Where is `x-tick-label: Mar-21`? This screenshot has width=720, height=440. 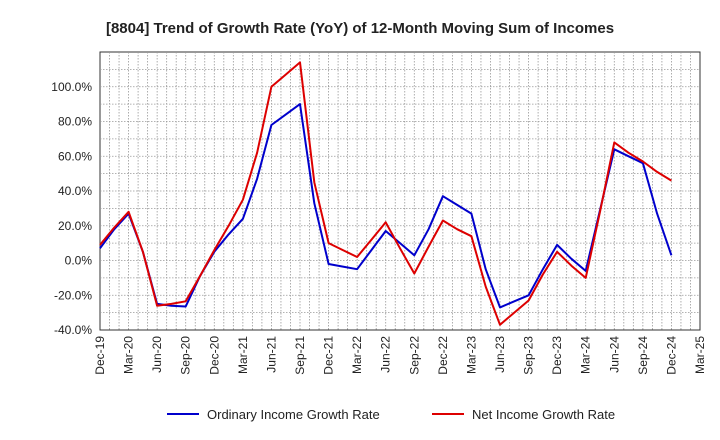 x-tick-label: Mar-21 is located at coordinates (243, 355).